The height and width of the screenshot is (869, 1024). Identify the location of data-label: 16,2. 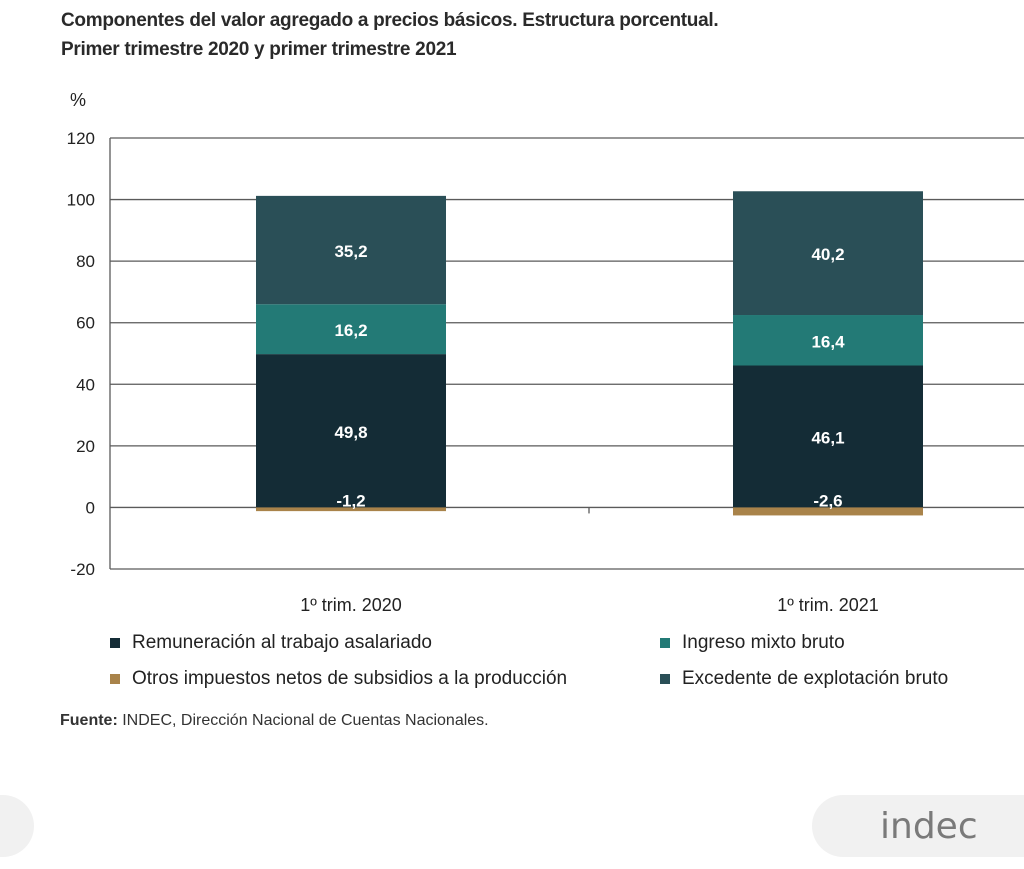
(350, 330).